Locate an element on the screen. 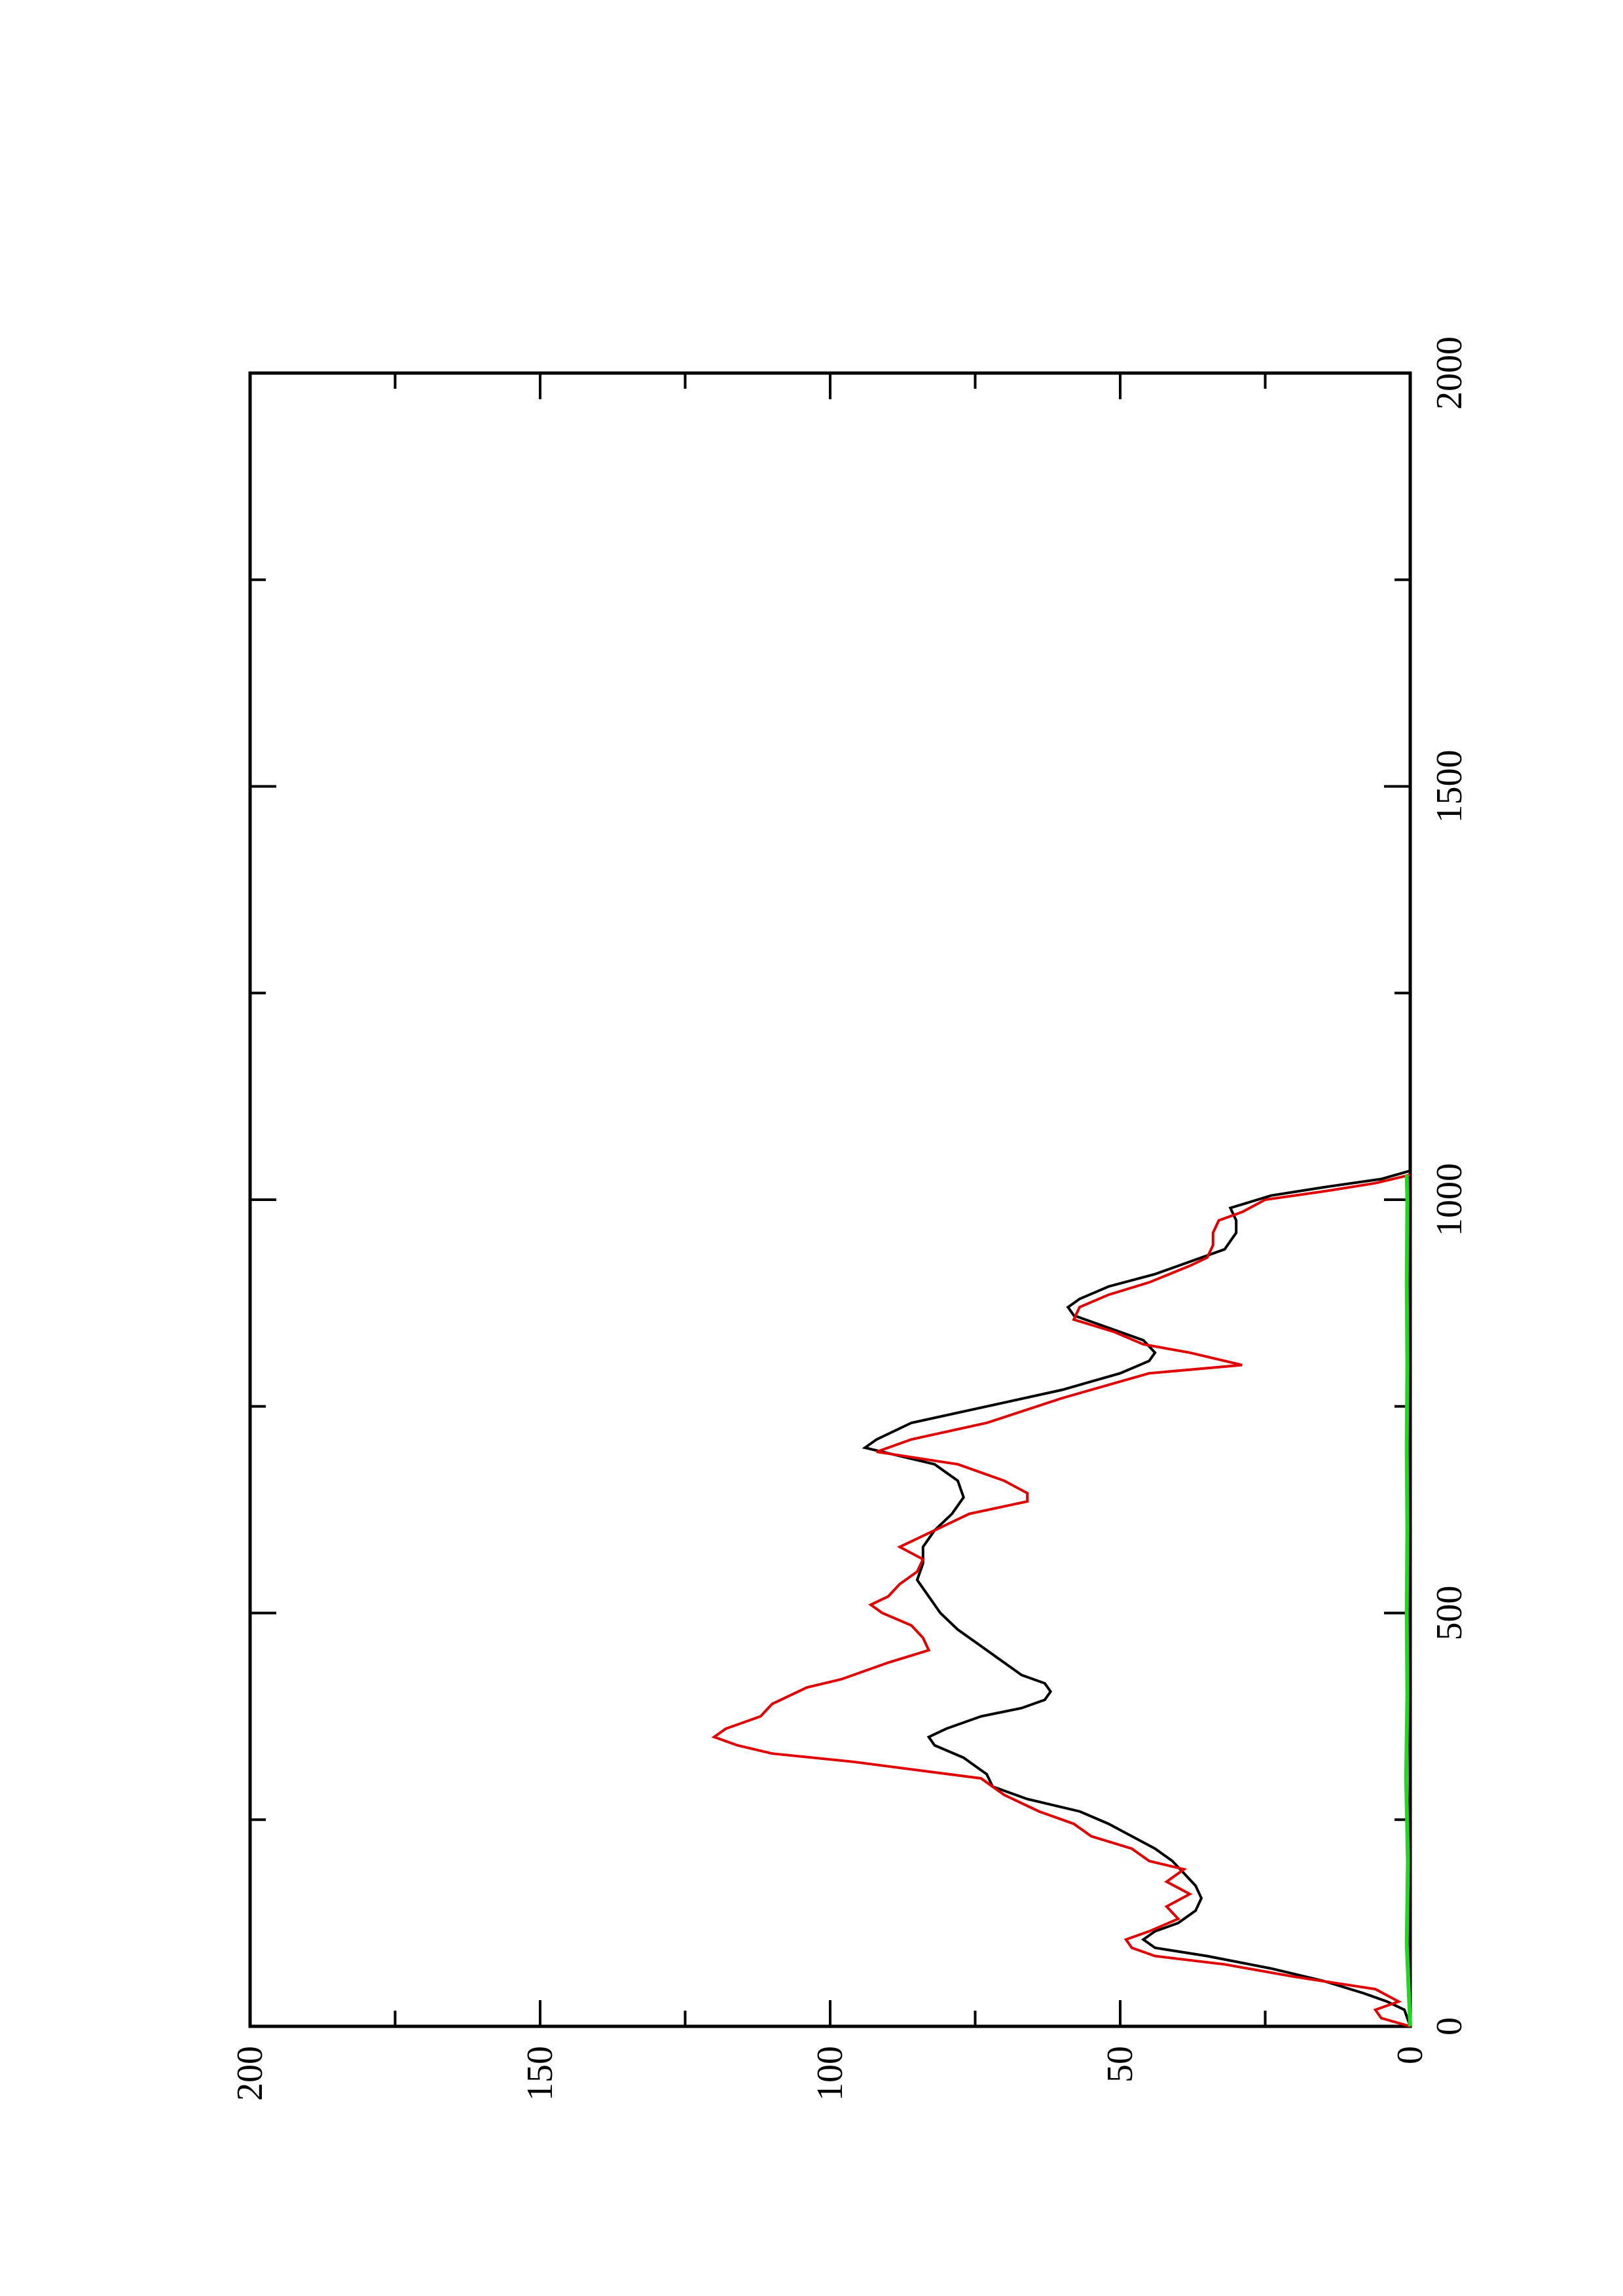 The width and height of the screenshot is (1623, 2296). x-tick-label: 2000 is located at coordinates (1449, 373).